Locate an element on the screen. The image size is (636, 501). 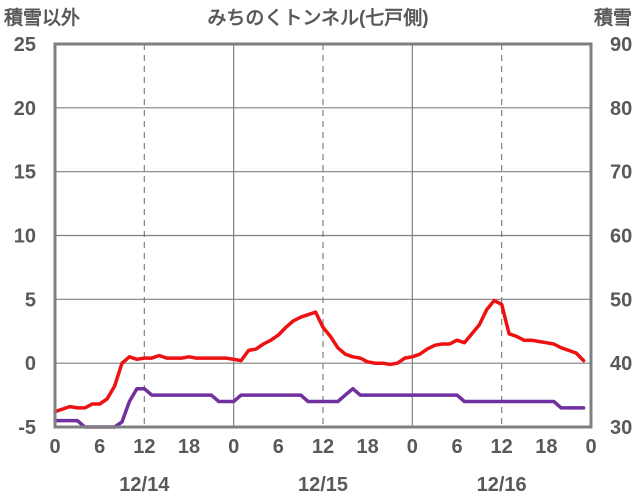
right-y-ticks: 90 80 70 60 50 40 30 is located at coordinates (621, 236).